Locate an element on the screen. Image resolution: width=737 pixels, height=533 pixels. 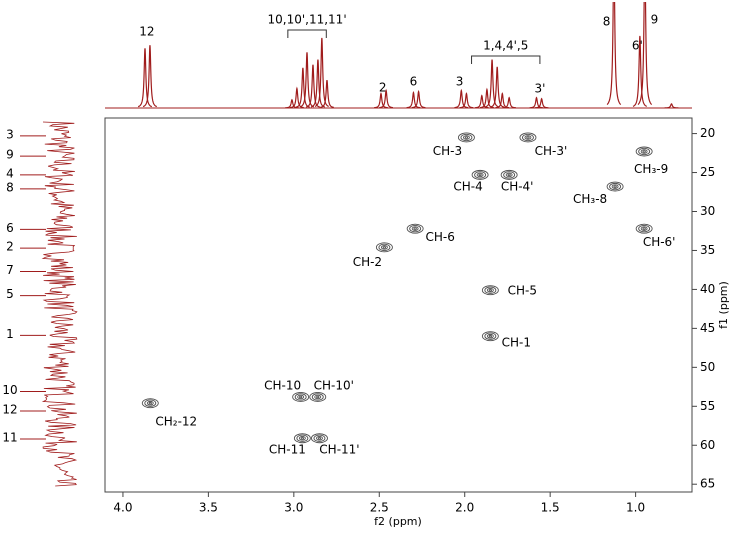
y-tick-label: 65 is located at coordinates (707, 484).